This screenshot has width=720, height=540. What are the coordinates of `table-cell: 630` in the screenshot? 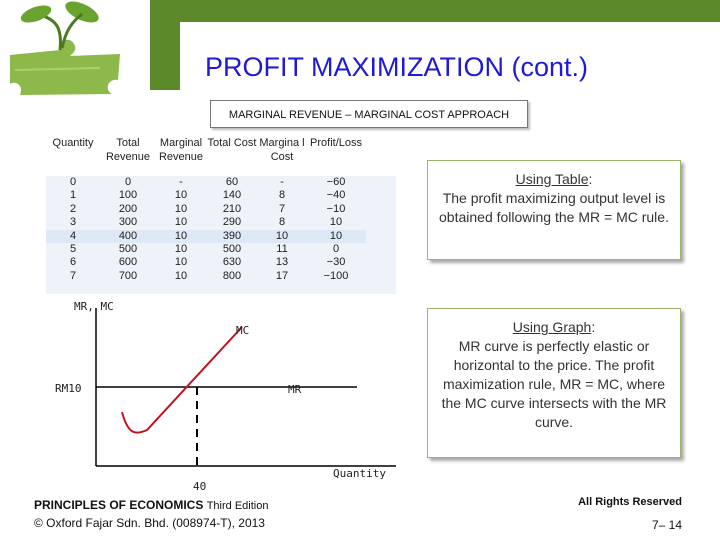 It's located at (232, 262).